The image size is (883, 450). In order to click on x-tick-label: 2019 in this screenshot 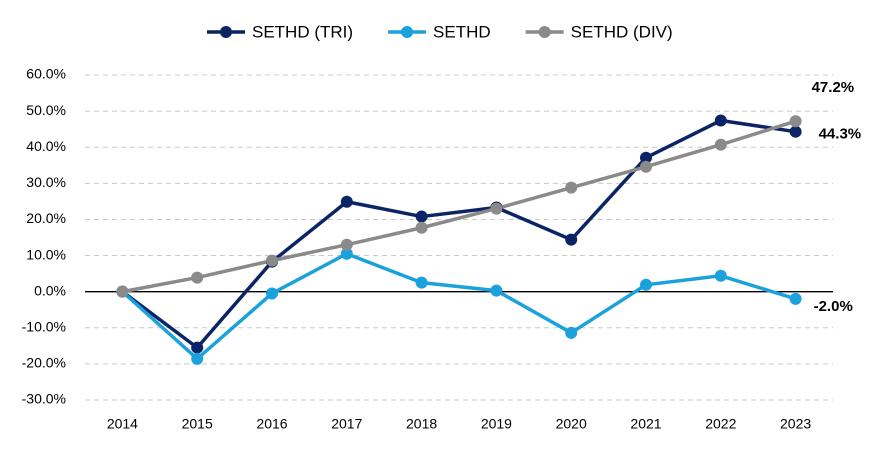, I will do `click(496, 424)`.